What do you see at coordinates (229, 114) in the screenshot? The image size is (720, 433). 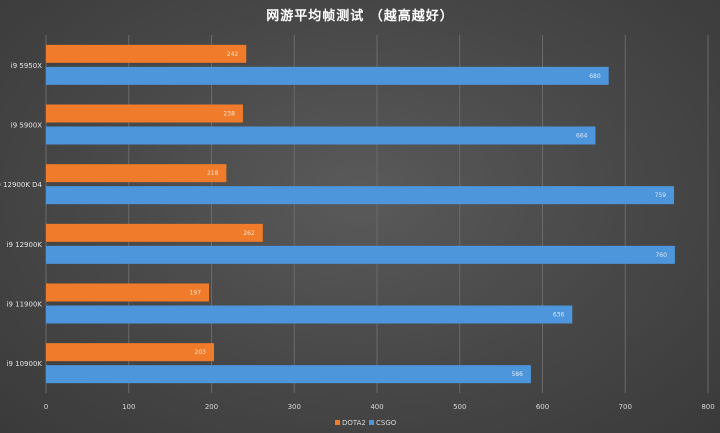 I see `data-label: 238` at bounding box center [229, 114].